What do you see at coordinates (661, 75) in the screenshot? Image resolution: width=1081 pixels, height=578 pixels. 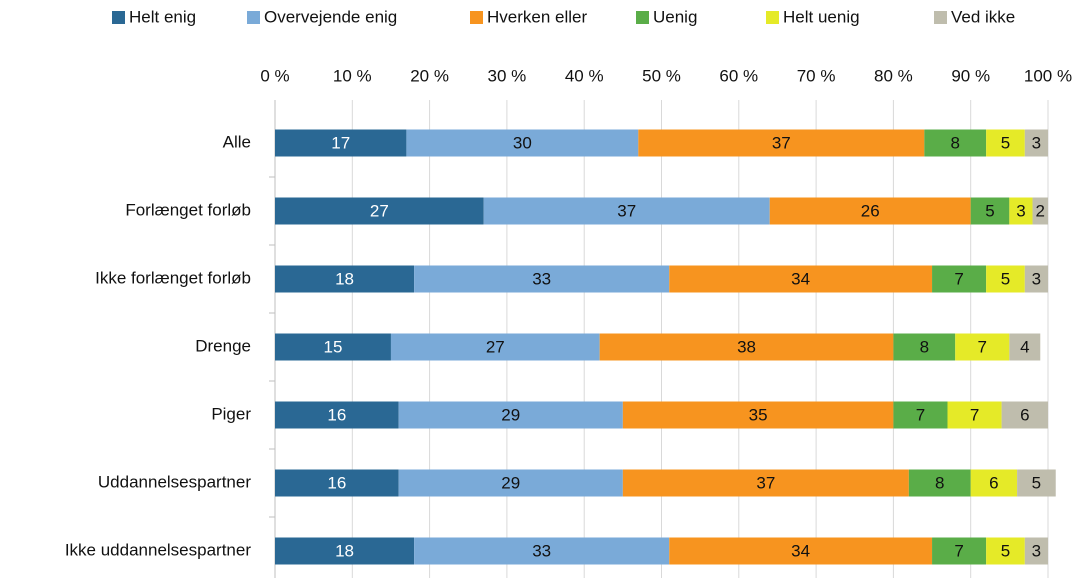 I see `x-tick-label: 50 %` at bounding box center [661, 75].